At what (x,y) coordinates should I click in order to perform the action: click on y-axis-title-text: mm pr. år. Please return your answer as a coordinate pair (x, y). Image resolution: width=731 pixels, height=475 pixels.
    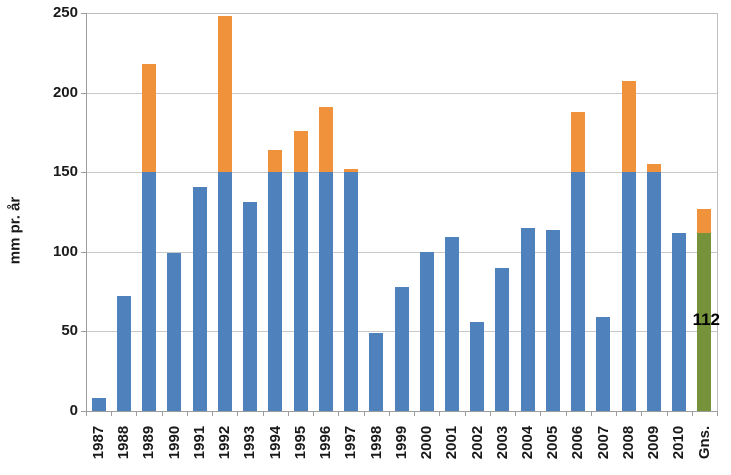
    Looking at the image, I should click on (15, 230).